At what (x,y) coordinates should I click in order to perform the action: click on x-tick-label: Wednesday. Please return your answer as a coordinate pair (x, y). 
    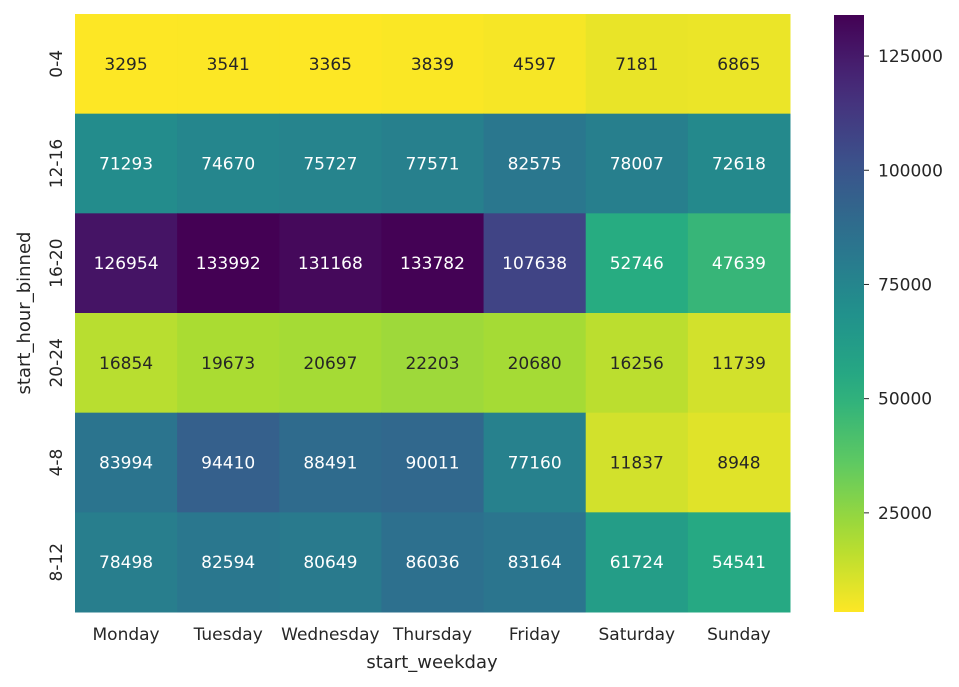
    Looking at the image, I should click on (330, 635).